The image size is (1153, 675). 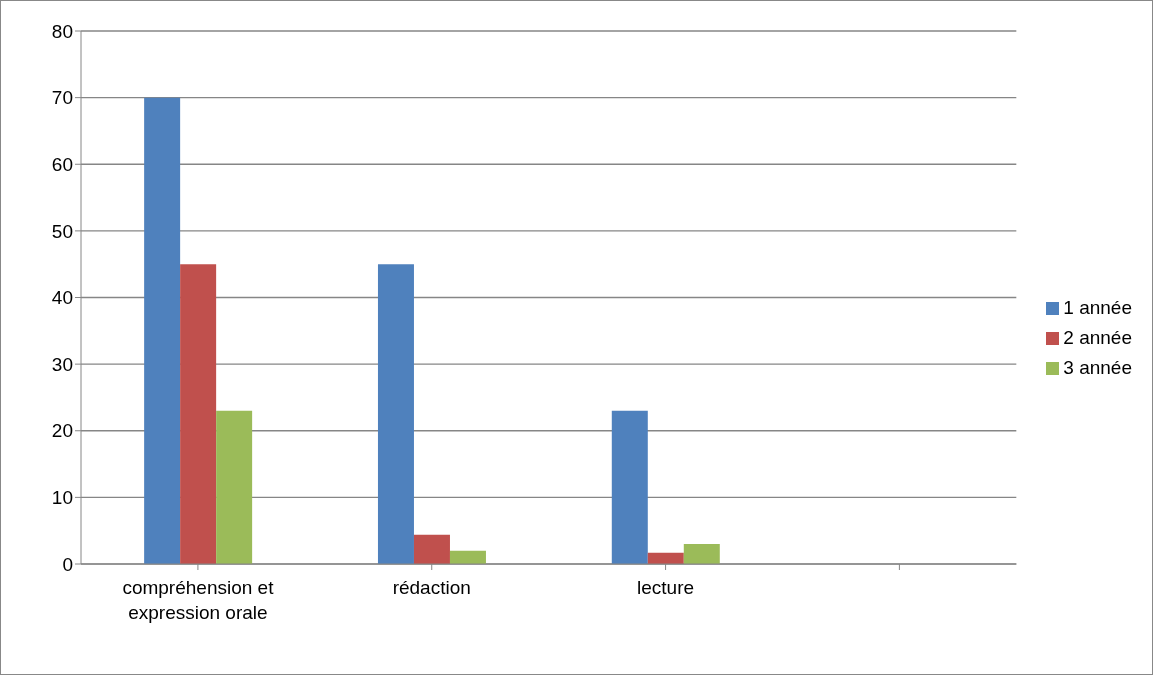 What do you see at coordinates (62, 431) in the screenshot?
I see `y-tick-label: 20` at bounding box center [62, 431].